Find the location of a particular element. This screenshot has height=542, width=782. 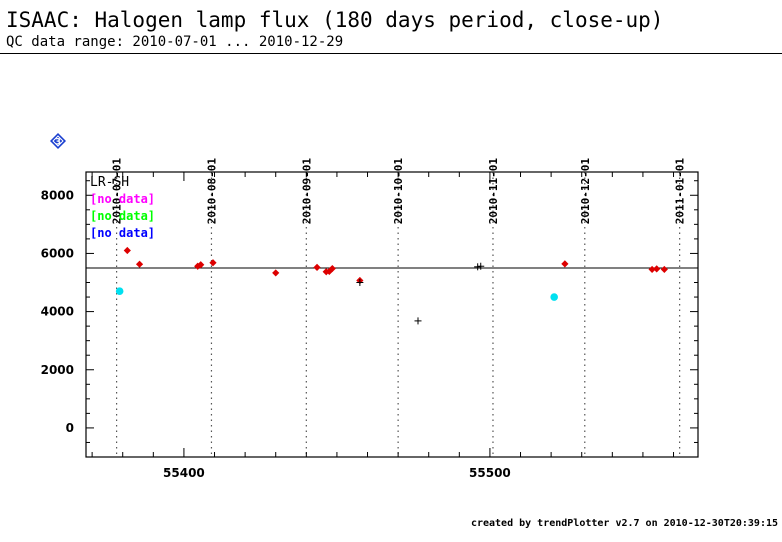

badge-label: 3 is located at coordinates (58, 143).